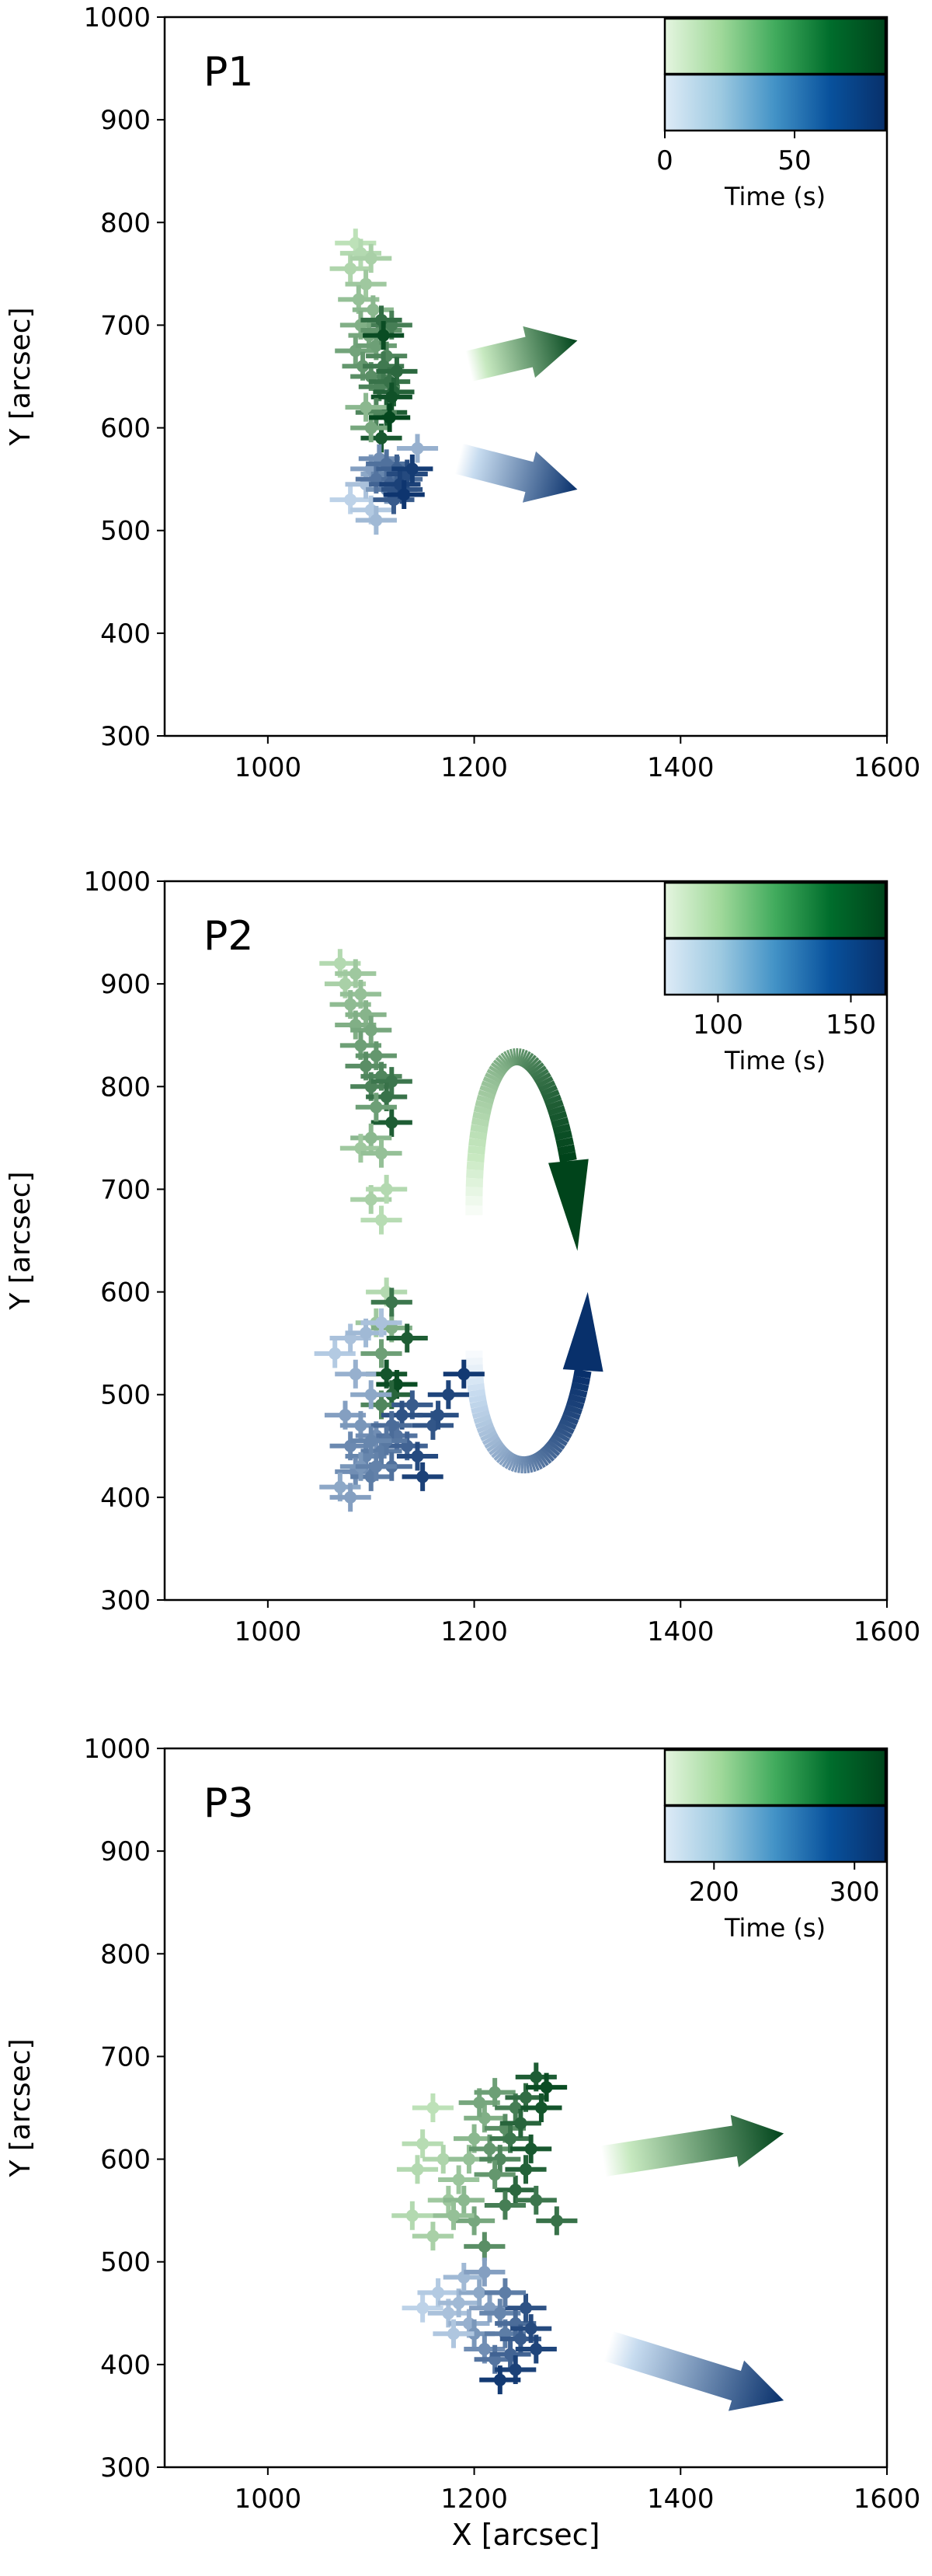  I want to click on x-tick-label: 1400, so click(681, 2499).